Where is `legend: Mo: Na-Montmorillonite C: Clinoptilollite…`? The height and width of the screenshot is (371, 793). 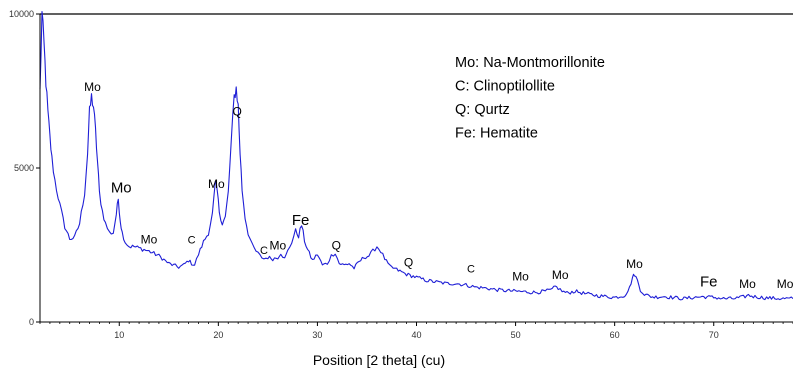
legend: Mo: Na-Montmorillonite C: Clinoptilollite… is located at coordinates (530, 98).